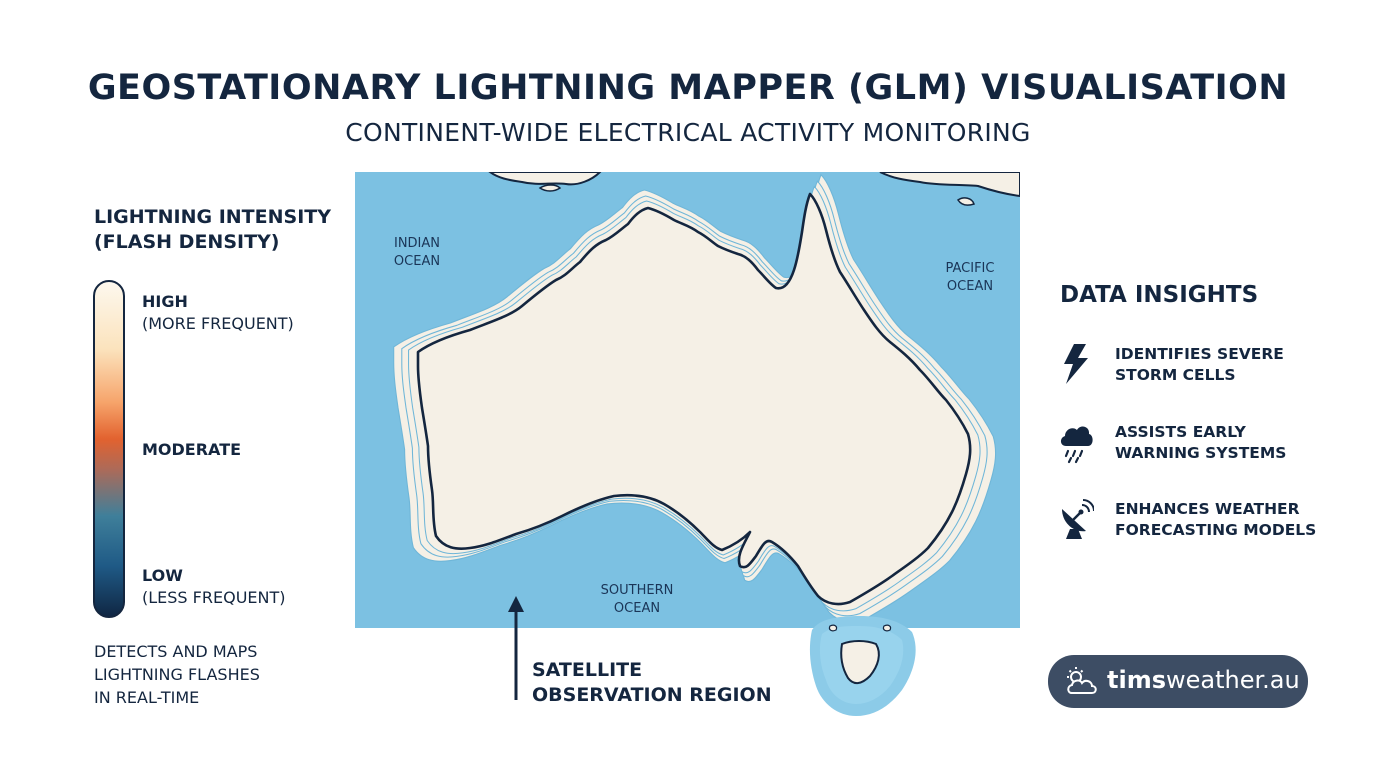 This screenshot has width=1376, height=768. What do you see at coordinates (192, 449) in the screenshot?
I see `legend-moderate-label: MODERATE` at bounding box center [192, 449].